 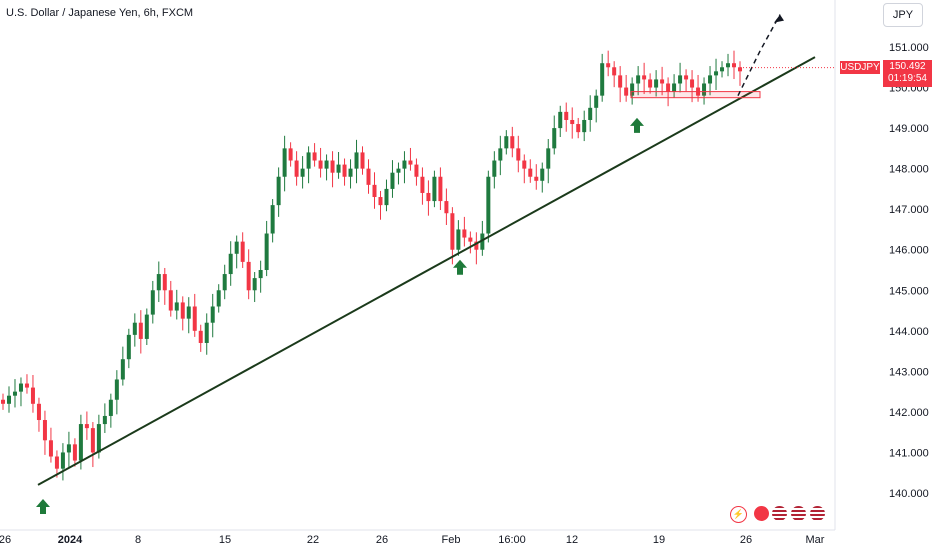 I want to click on y-tick-label: 147.000, so click(x=909, y=210).